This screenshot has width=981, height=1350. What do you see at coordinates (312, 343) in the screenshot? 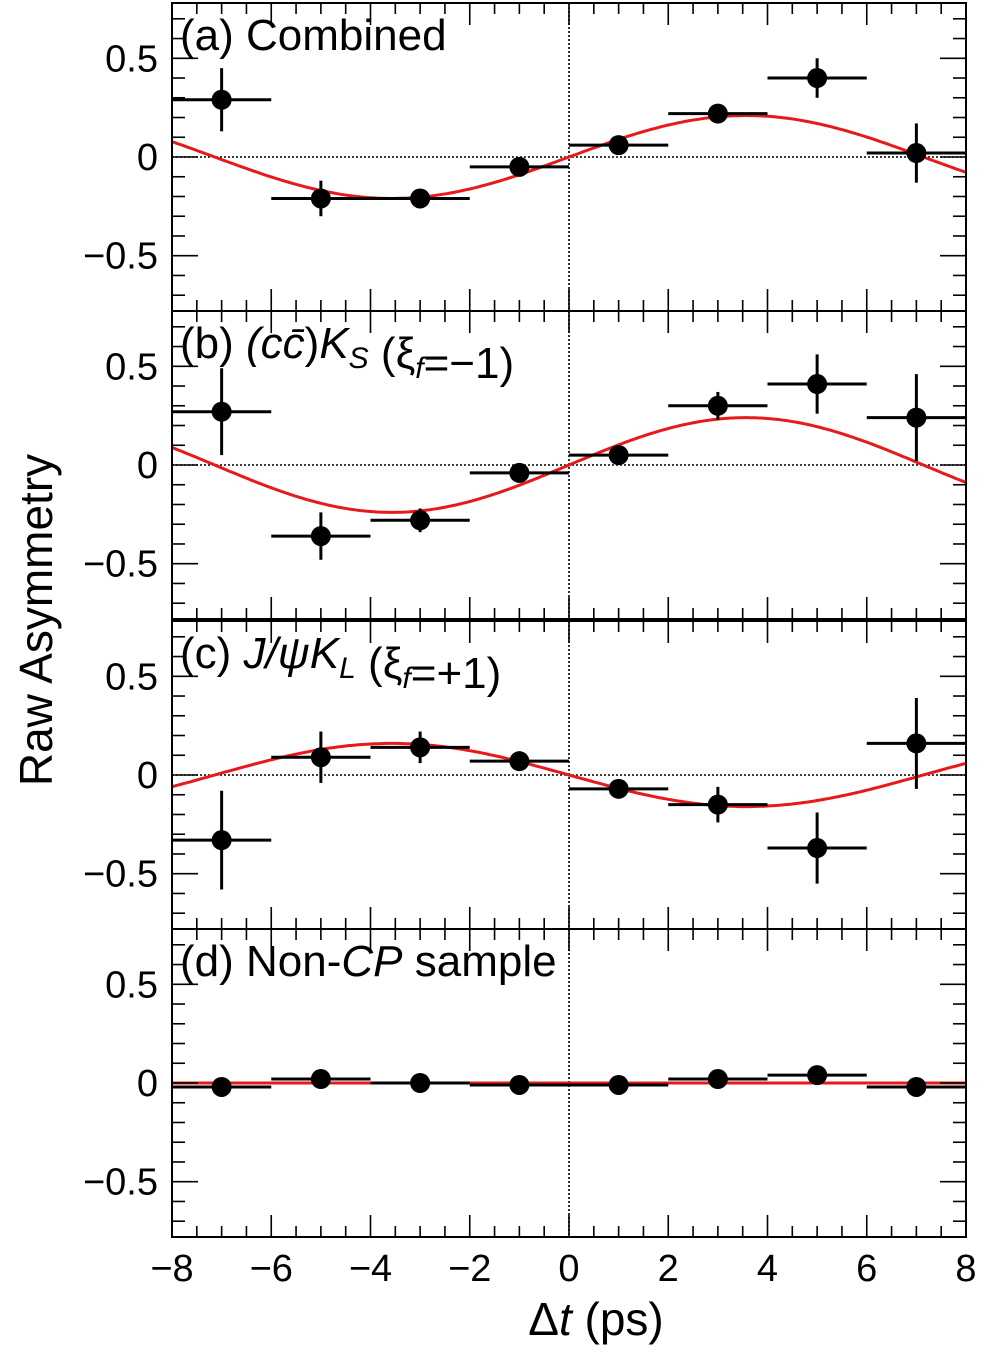
I see `panel-title-part: )` at bounding box center [312, 343].